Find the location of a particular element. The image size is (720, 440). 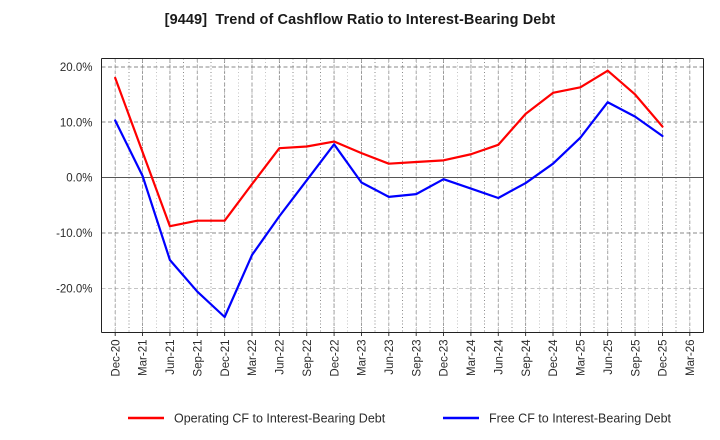

legend-label: Operating CF to Interest-Bearing Debt is located at coordinates (280, 419).